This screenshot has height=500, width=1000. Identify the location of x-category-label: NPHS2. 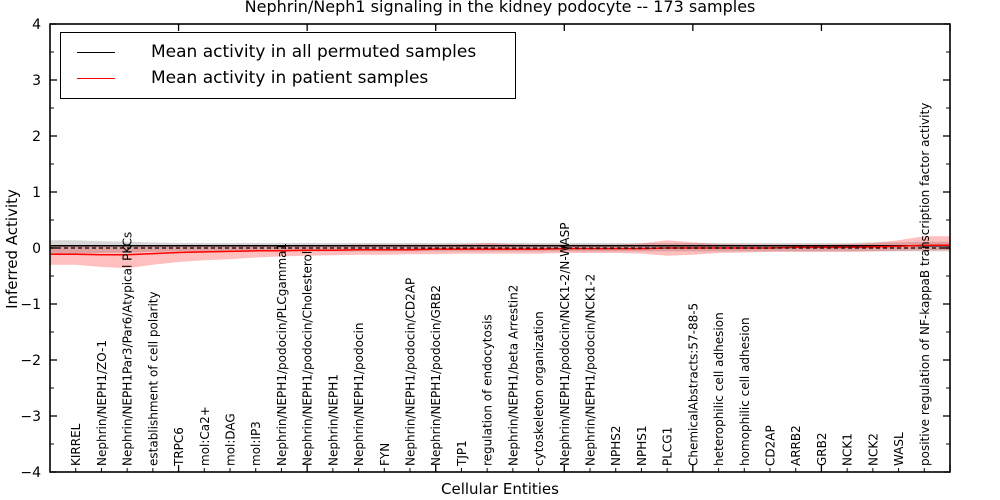
(616, 446).